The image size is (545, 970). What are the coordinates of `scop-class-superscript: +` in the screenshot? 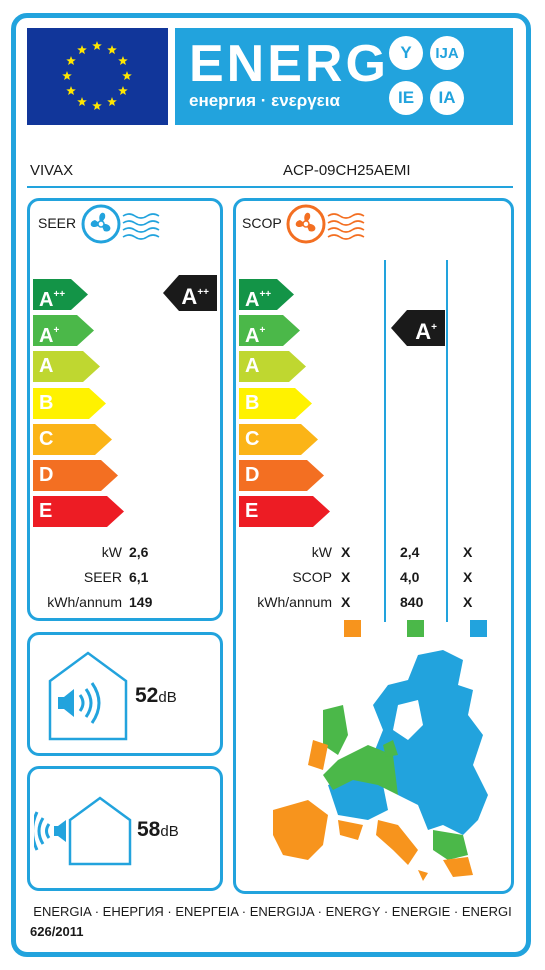 It's located at (262, 330).